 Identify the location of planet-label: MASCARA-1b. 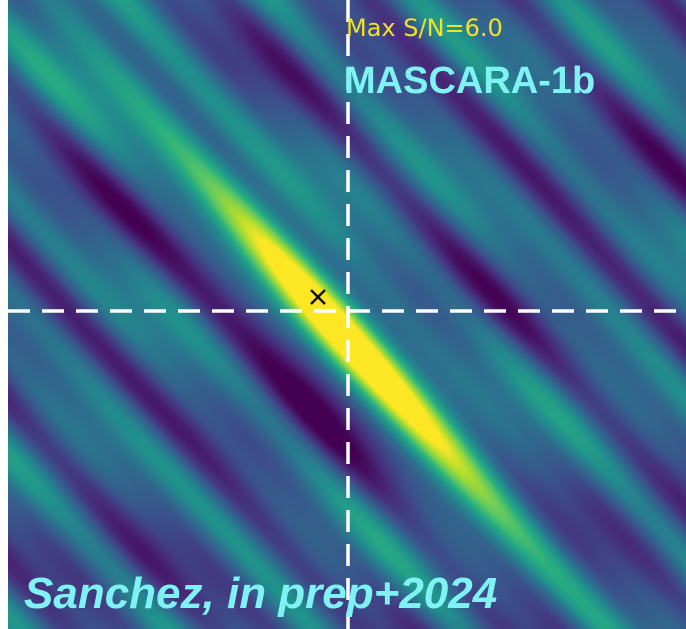
(469, 81).